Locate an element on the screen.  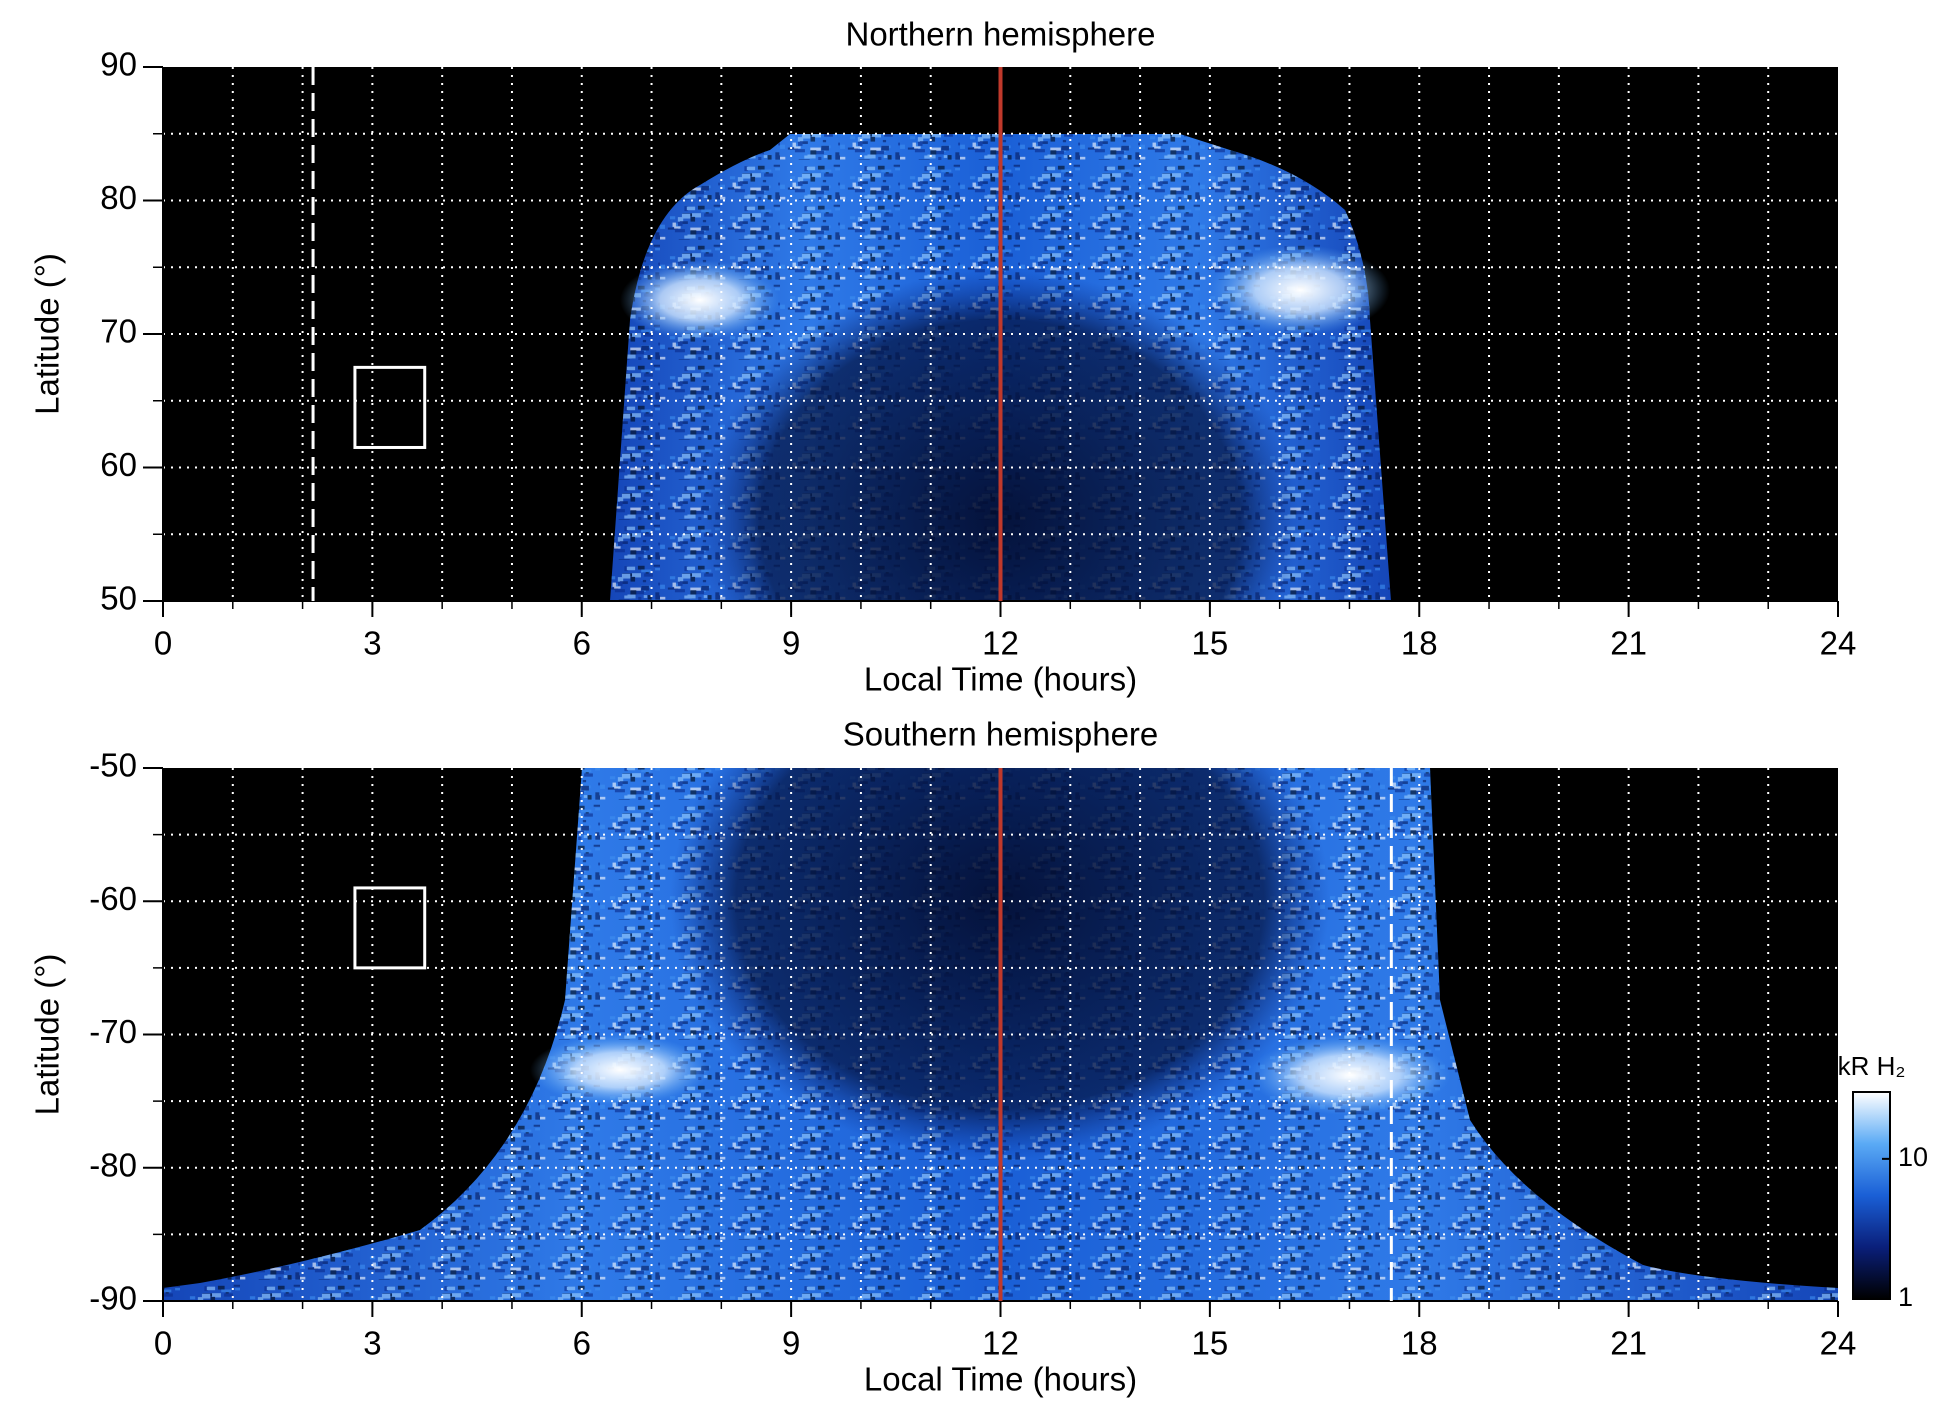
y-tick-label: -80 is located at coordinates (113, 1164).